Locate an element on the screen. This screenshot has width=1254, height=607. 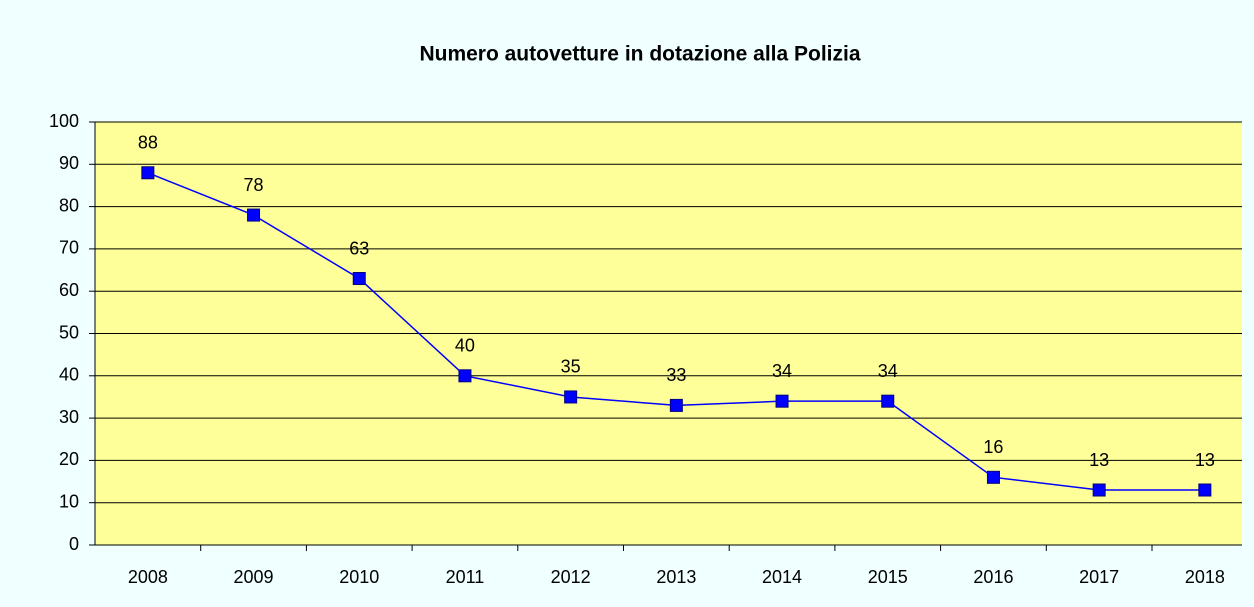
x-tick-label: 2012 is located at coordinates (571, 577).